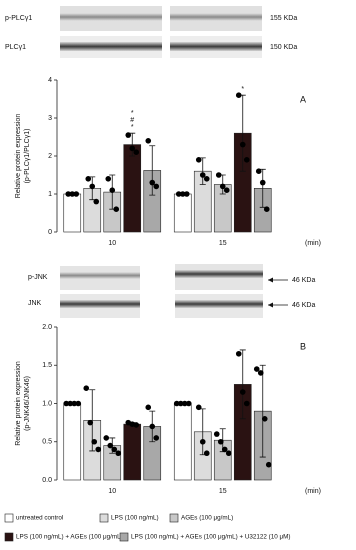 Image resolution: width=356 pixels, height=550 pixels. I want to click on y-tick-label: 1, so click(50, 194).